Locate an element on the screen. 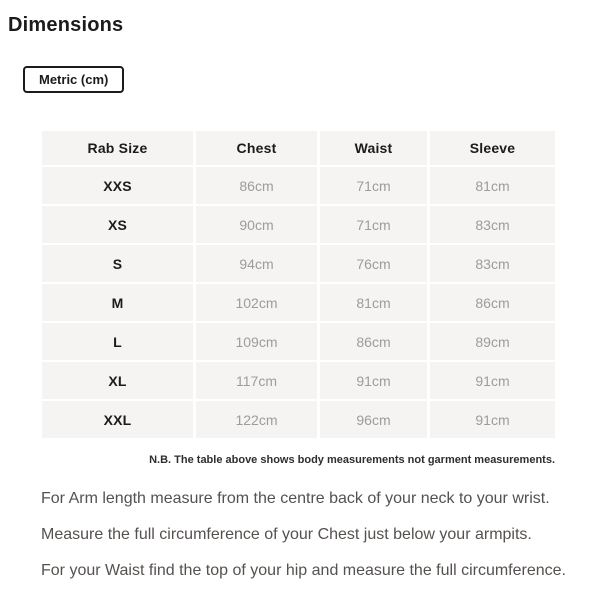  metric-toggle-button: Metric (cm) is located at coordinates (74, 79).